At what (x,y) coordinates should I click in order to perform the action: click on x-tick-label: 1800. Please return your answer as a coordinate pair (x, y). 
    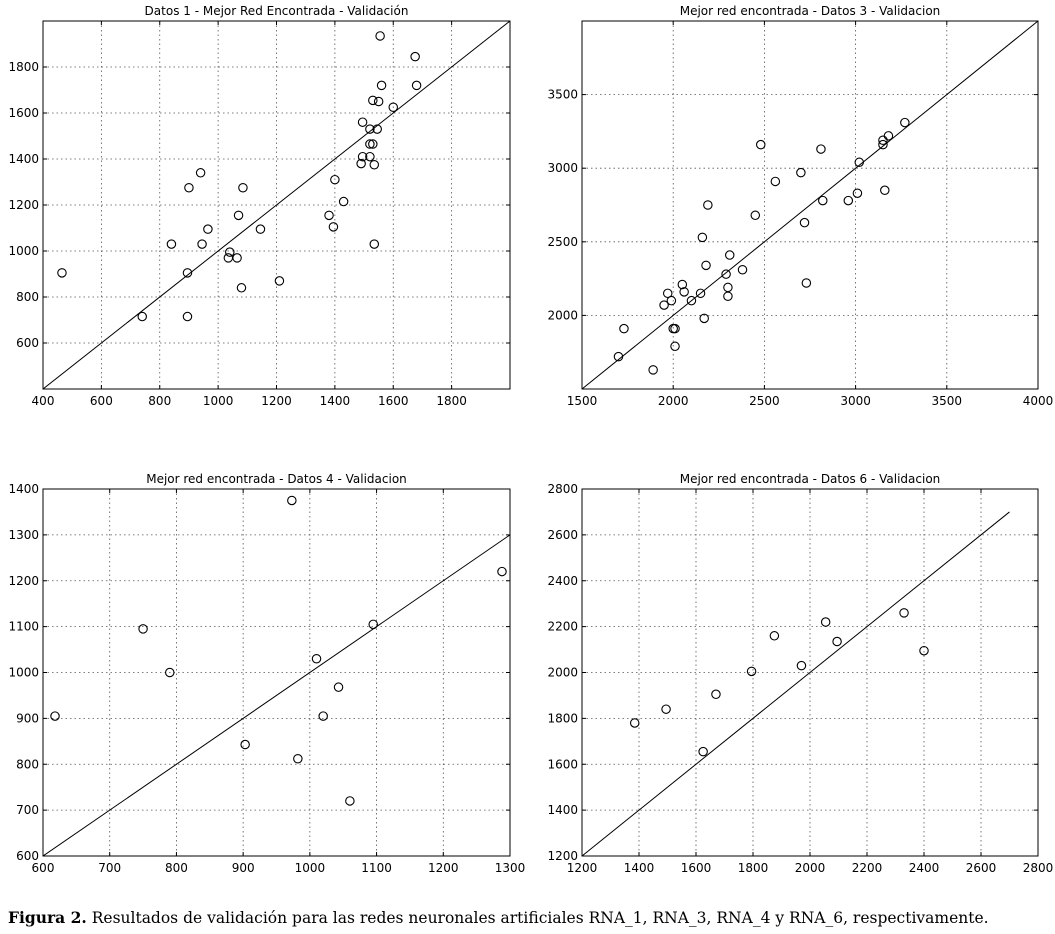
    Looking at the image, I should click on (753, 868).